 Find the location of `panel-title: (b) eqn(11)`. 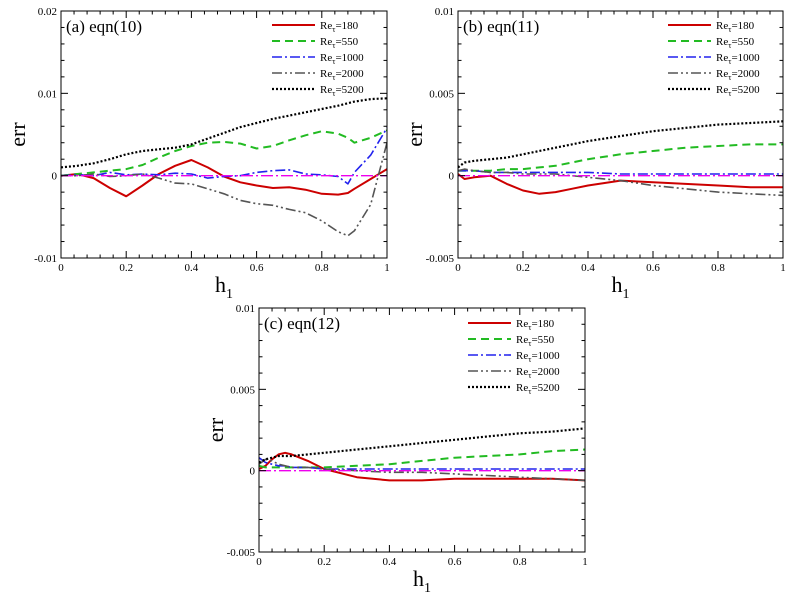

panel-title: (b) eqn(11) is located at coordinates (501, 26).